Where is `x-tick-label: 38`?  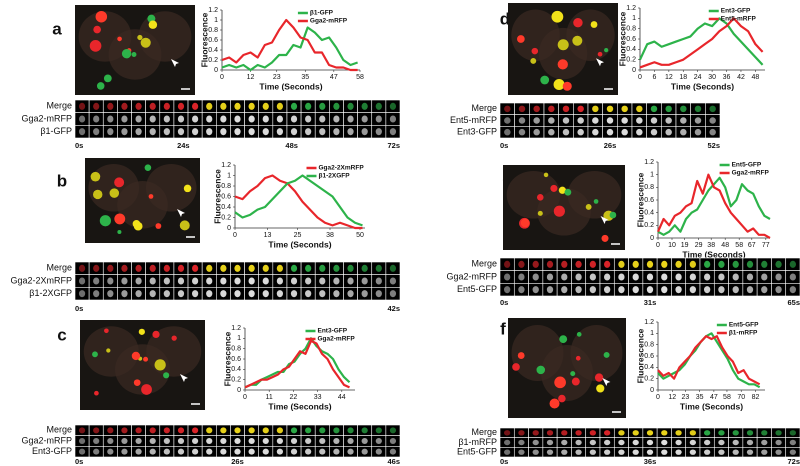
x-tick-label: 38 is located at coordinates (330, 235).